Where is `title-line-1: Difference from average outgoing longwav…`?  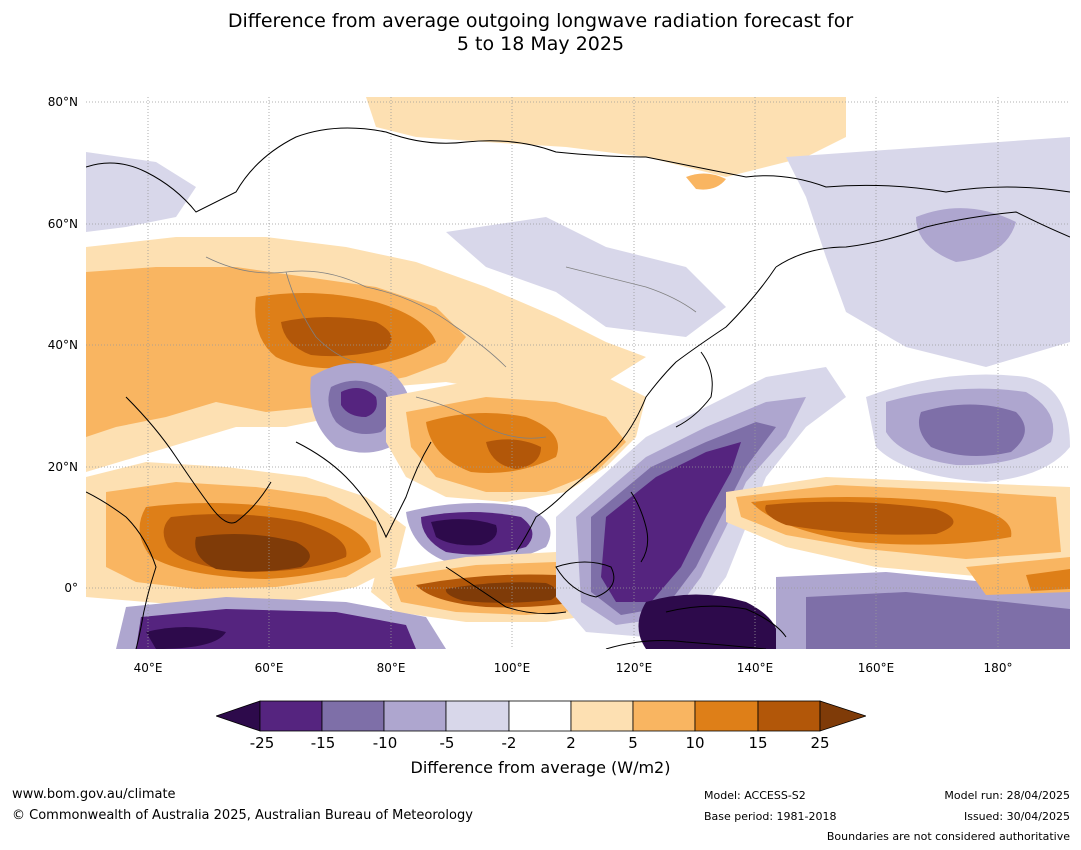 title-line-1: Difference from average outgoing longwav… is located at coordinates (540, 21).